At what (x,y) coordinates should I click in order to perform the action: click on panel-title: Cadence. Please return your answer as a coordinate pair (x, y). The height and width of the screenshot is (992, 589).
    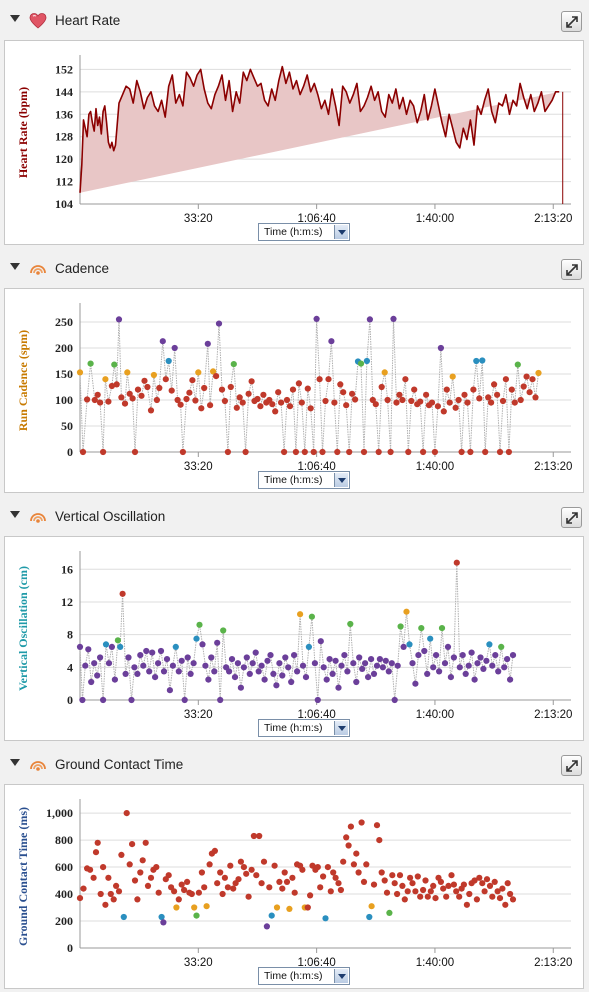
    Looking at the image, I should click on (82, 268).